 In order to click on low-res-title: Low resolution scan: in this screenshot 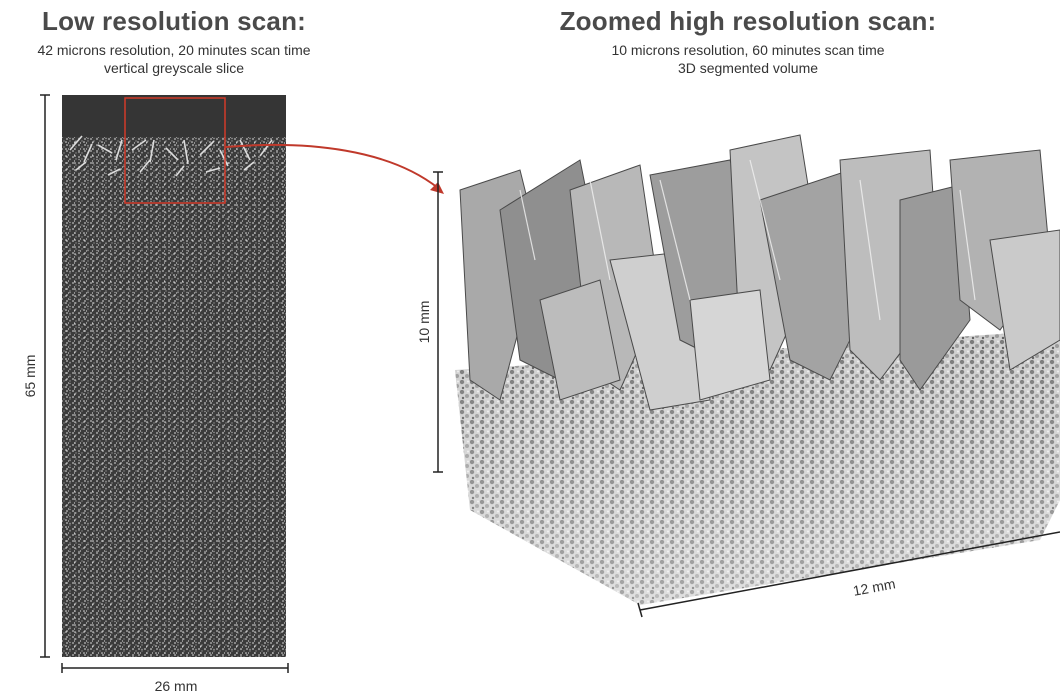, I will do `click(174, 21)`.